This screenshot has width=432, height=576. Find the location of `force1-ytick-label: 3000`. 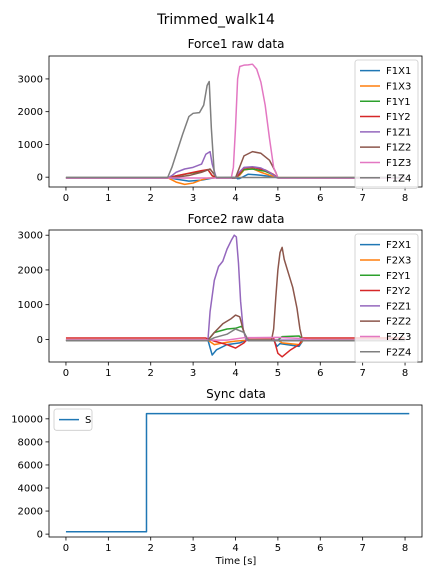

force1-ytick-label: 3000 is located at coordinates (30, 79).